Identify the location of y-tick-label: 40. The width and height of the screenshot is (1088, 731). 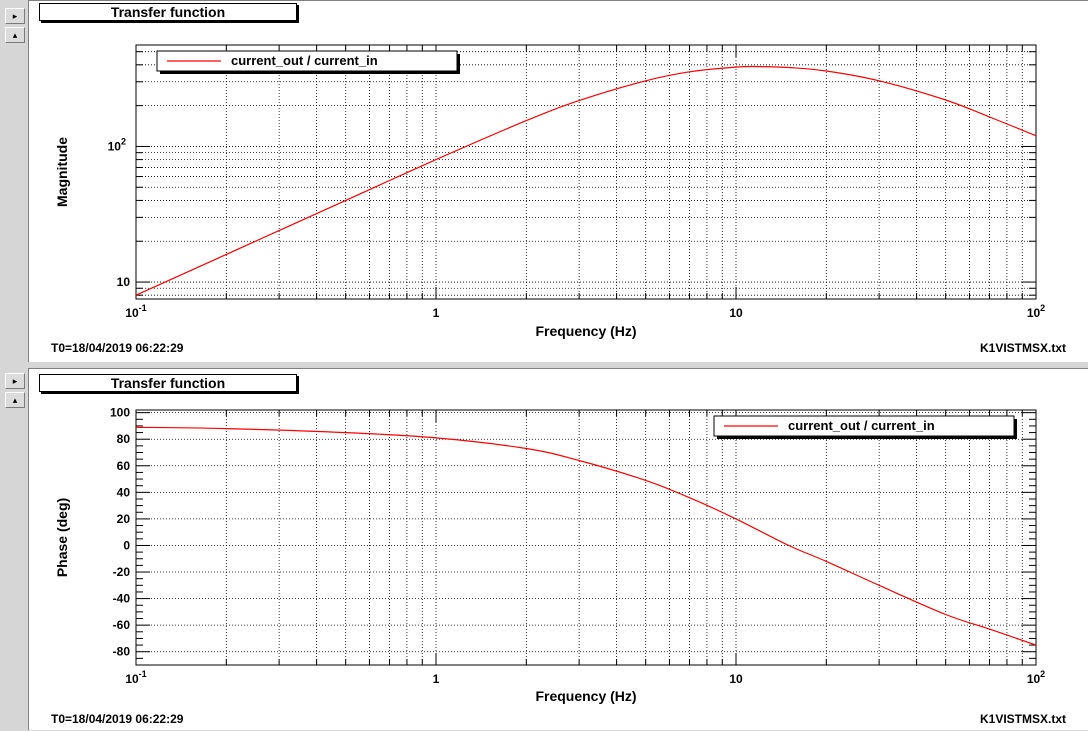
(124, 492).